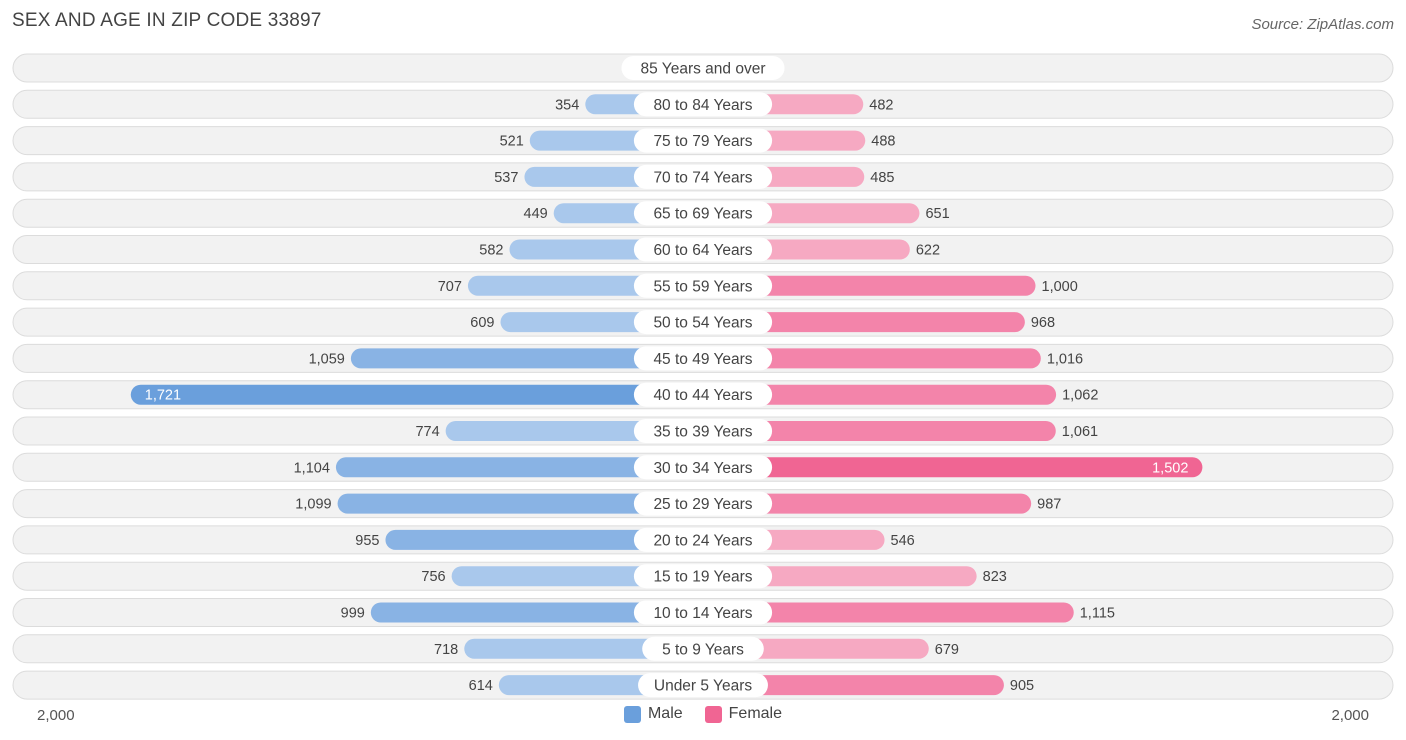 The height and width of the screenshot is (740, 1406). Describe the element at coordinates (1080, 396) in the screenshot. I see `female-value-label: 1,062` at that location.